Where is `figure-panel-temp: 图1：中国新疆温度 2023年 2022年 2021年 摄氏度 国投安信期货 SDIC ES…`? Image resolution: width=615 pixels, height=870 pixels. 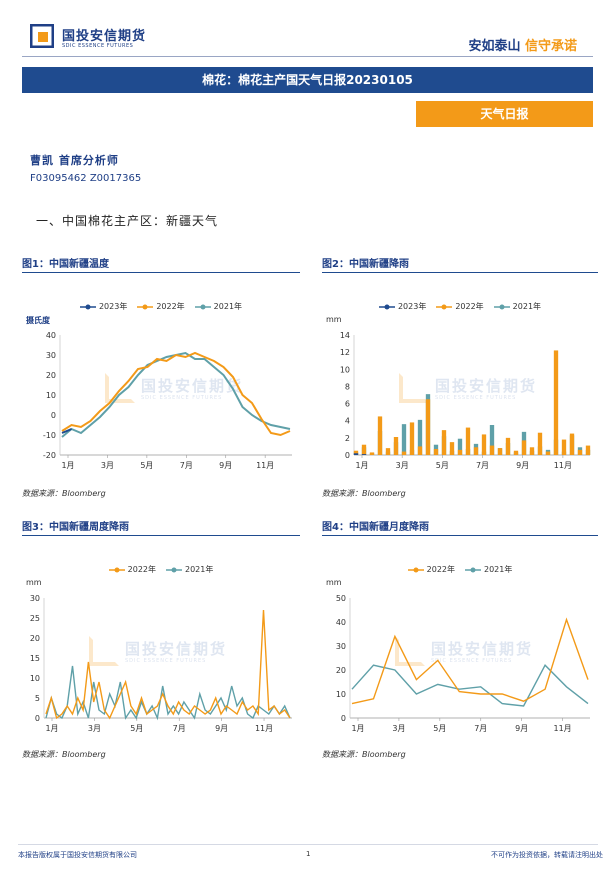
figure-panel-temp: 图1：中国新疆温度 2023年 2022年 2021年 摄氏度 国投安信期货 SDIC ES… is located at coordinates (161, 380).